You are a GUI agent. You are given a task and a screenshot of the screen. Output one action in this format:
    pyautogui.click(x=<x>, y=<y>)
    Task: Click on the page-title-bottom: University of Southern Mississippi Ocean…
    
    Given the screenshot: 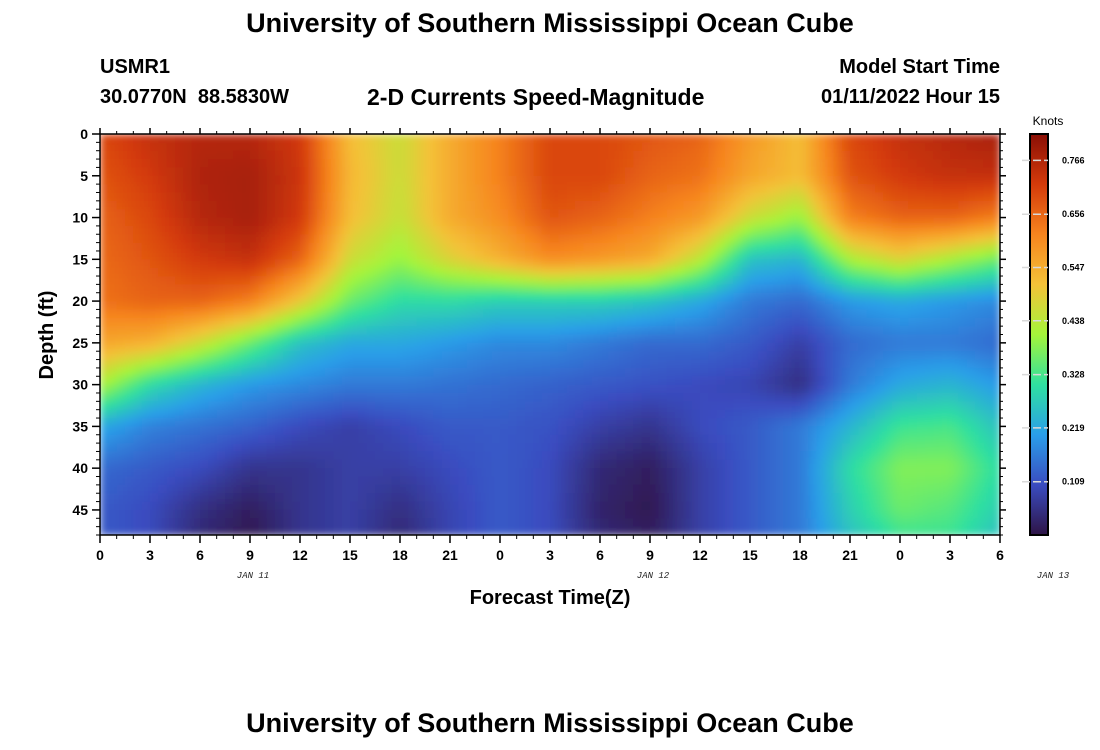 What is the action you would take?
    pyautogui.click(x=550, y=723)
    